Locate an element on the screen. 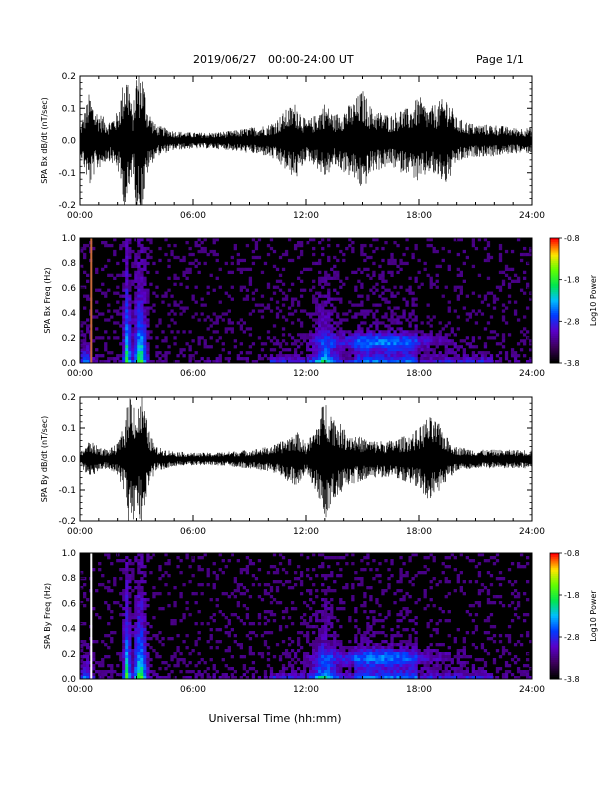 This screenshot has width=612, height=792. y-axis-label: SPA By dB/dt (nT/sec) is located at coordinates (44, 459).